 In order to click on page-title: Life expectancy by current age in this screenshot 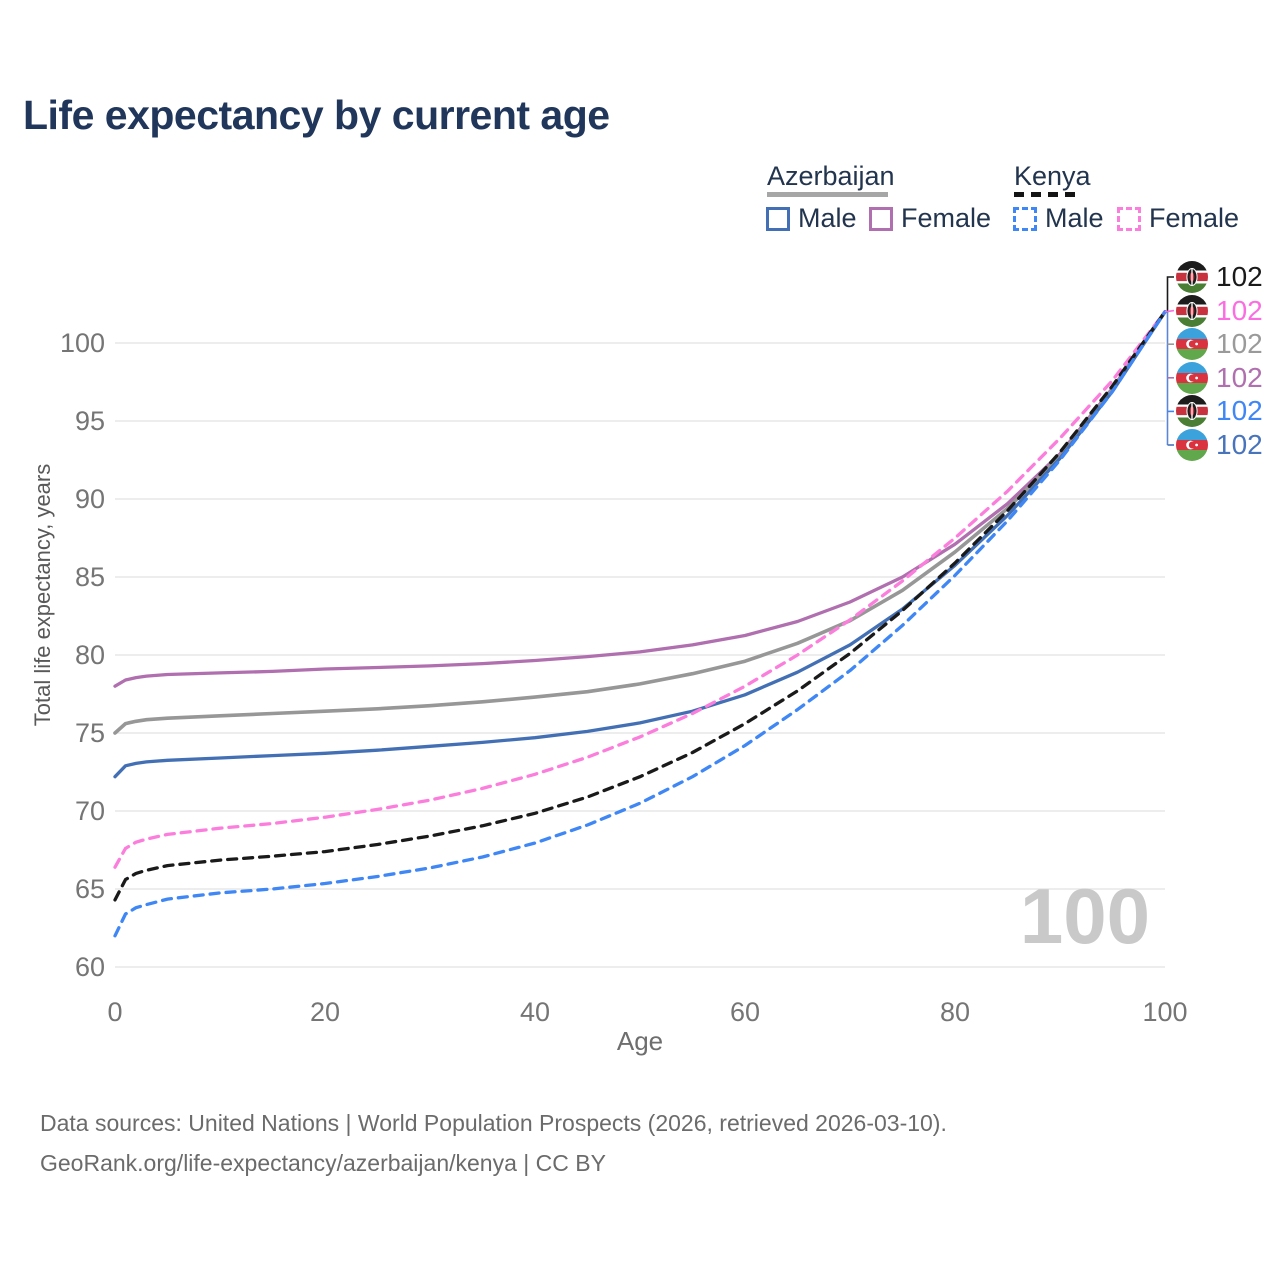, I will do `click(316, 115)`.